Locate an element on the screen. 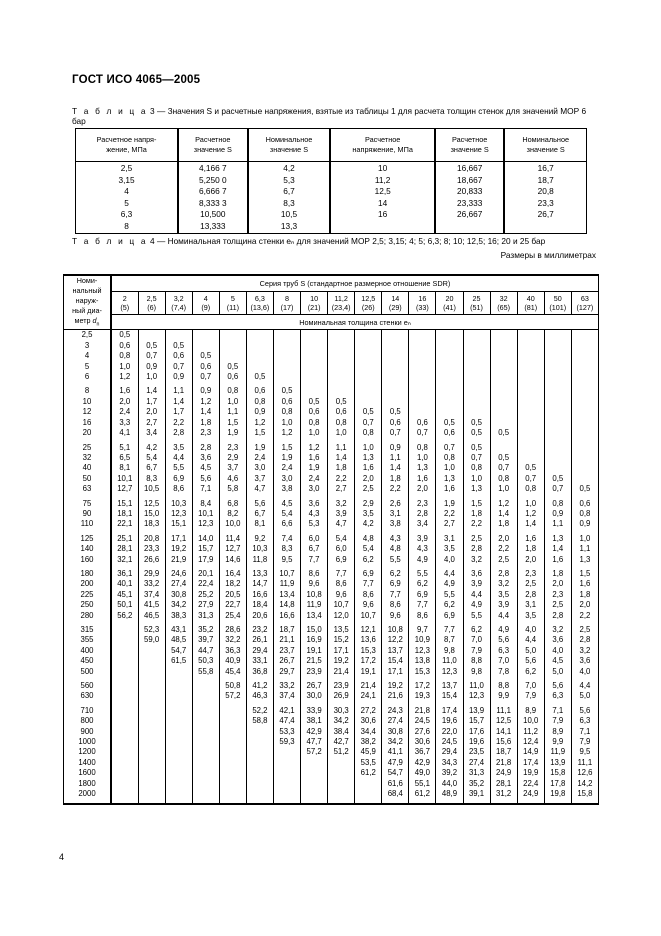 The height and width of the screenshot is (936, 661). wall-thickness-cell: 2,4 is located at coordinates (259, 458).